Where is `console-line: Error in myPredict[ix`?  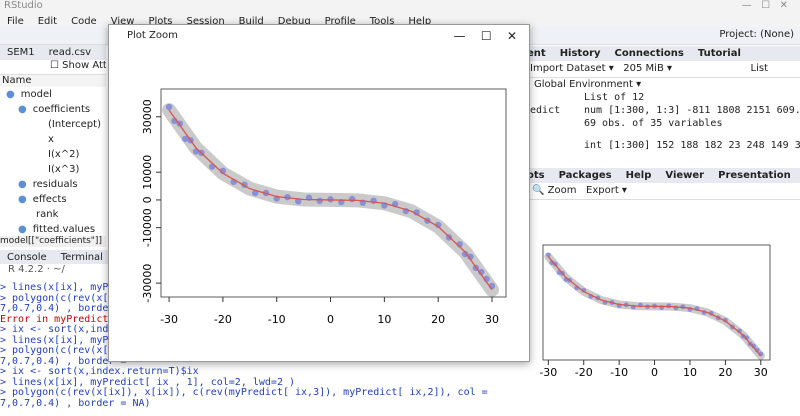
console-line: Error in myPredict[ix is located at coordinates (63, 319).